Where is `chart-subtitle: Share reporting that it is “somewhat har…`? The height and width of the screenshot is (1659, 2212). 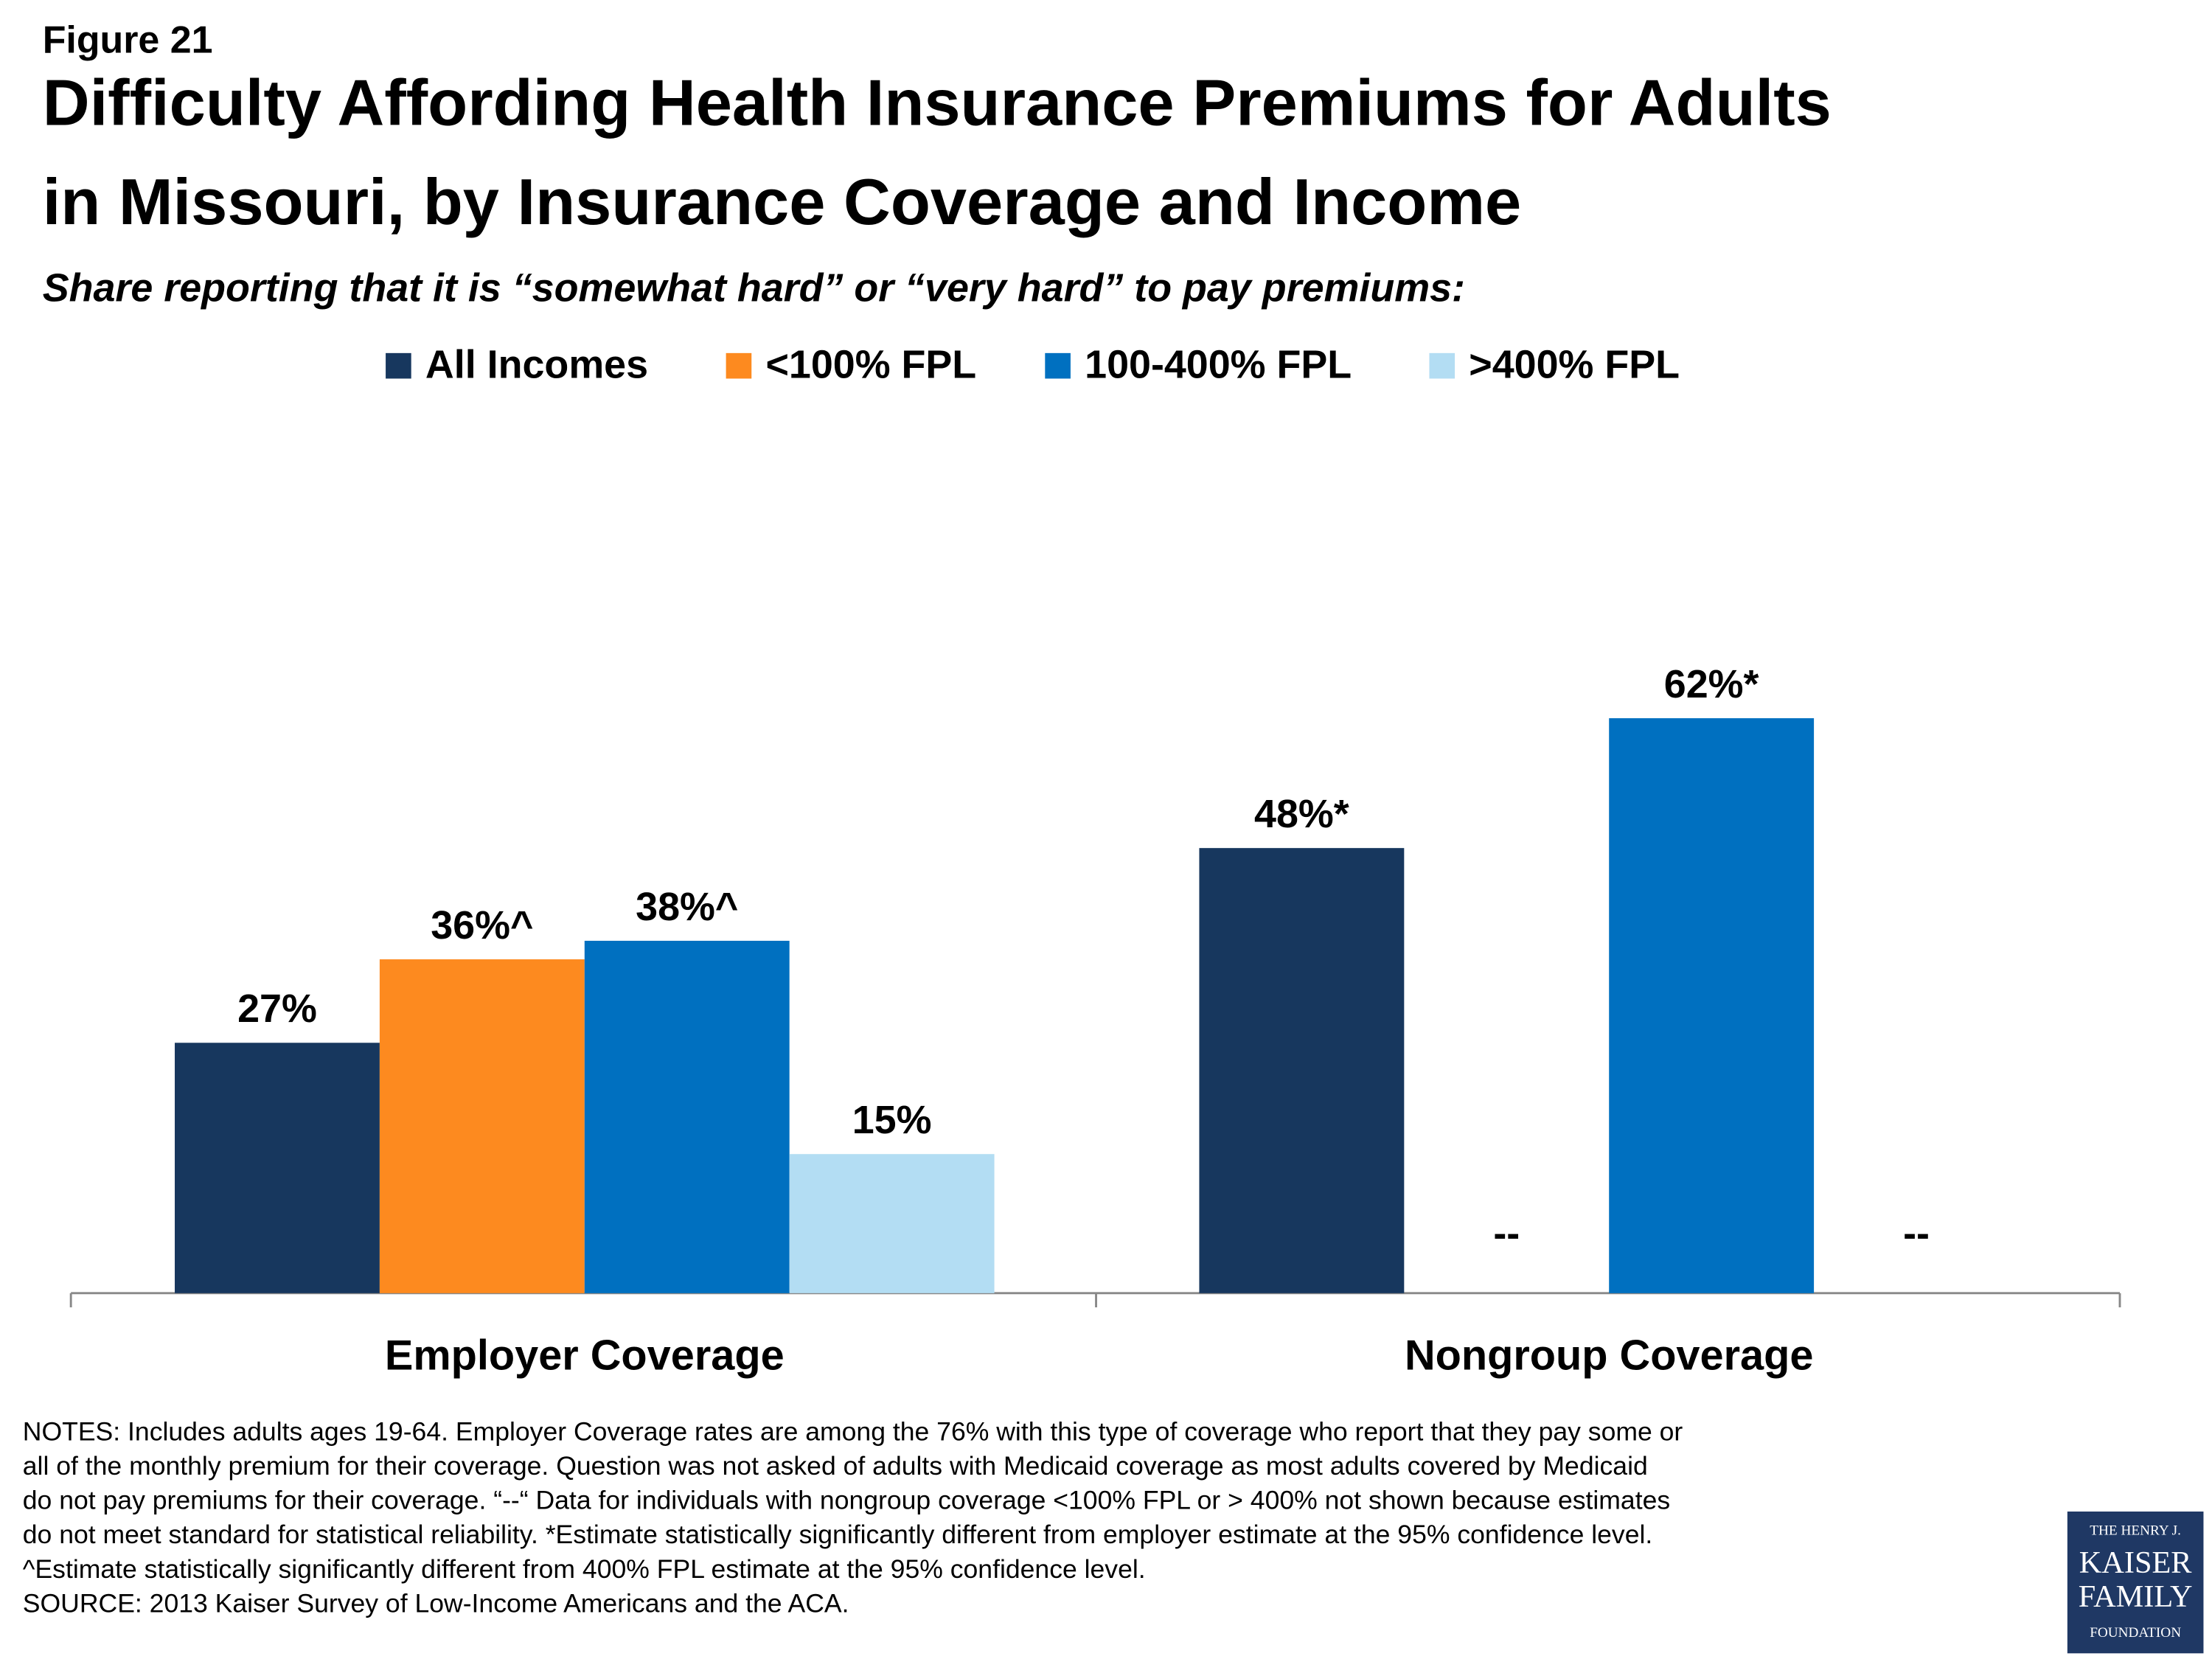
chart-subtitle: Share reporting that it is “somewhat har… is located at coordinates (754, 287).